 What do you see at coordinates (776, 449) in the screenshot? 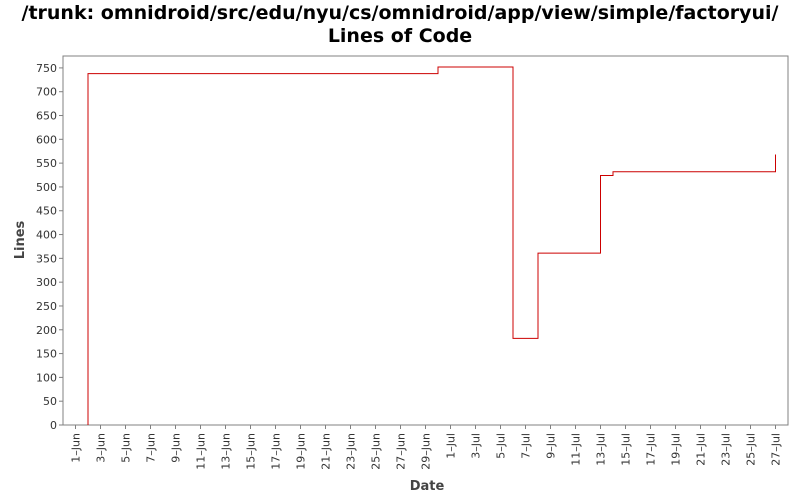
I see `x-tick-label: 27–Jul` at bounding box center [776, 449].